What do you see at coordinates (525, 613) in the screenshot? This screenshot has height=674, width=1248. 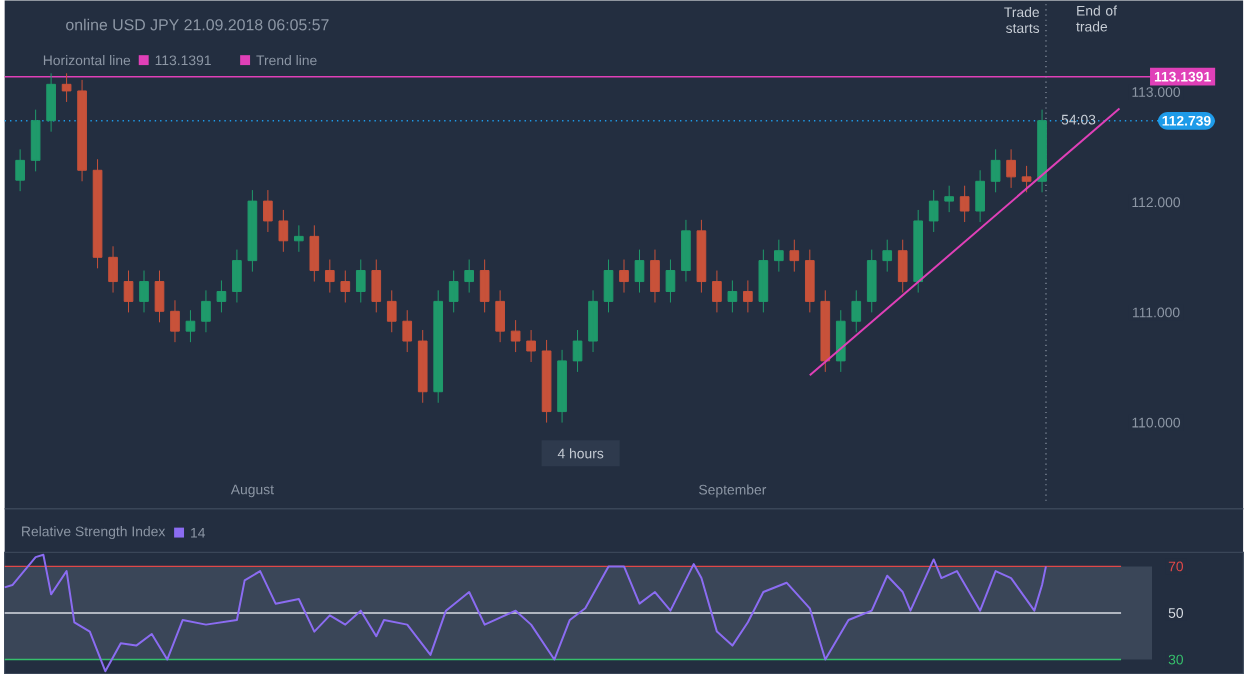 I see `line-series` at bounding box center [525, 613].